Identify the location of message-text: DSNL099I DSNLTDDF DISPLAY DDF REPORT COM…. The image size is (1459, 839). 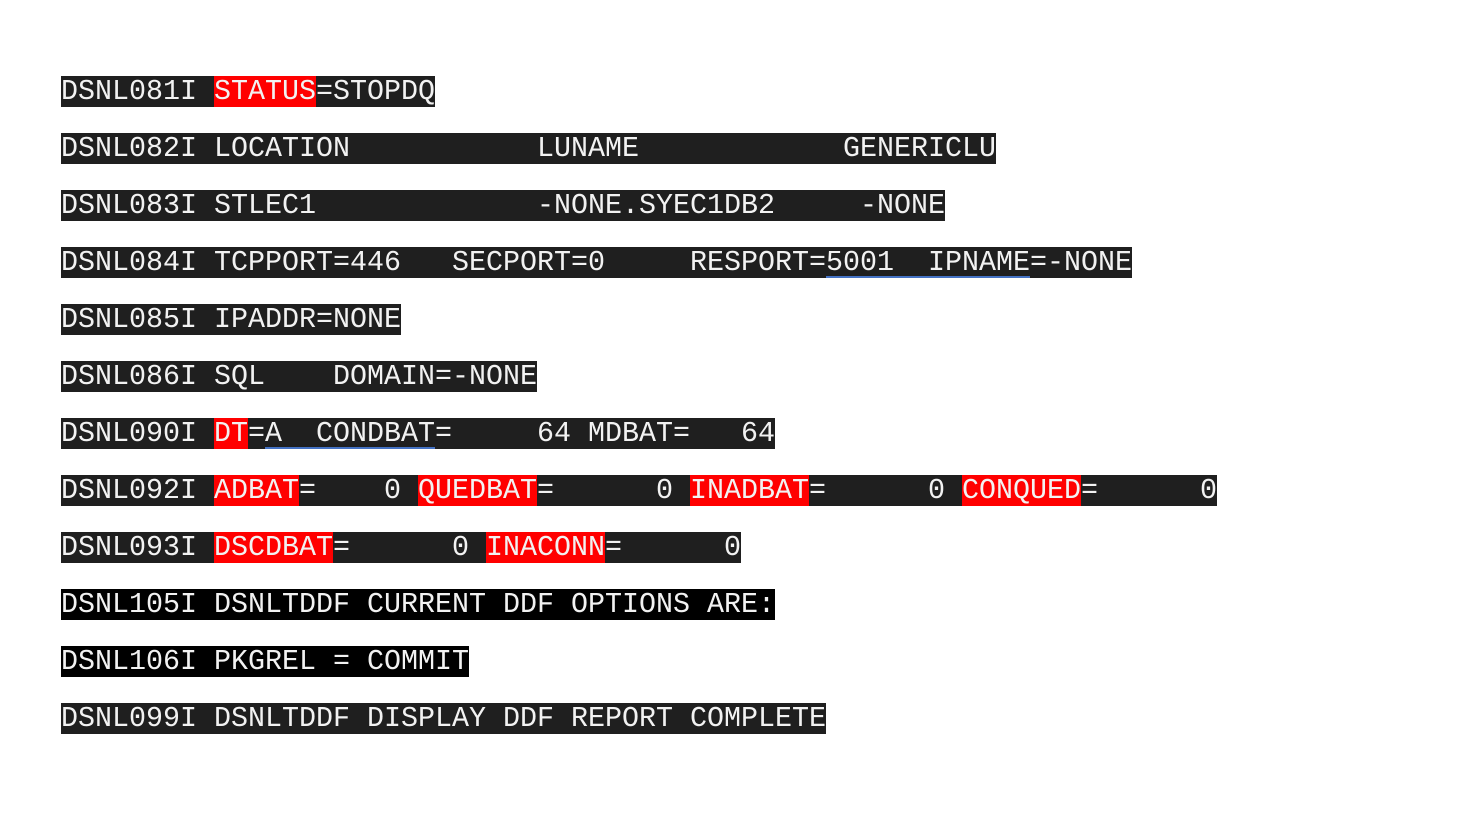
(443, 718).